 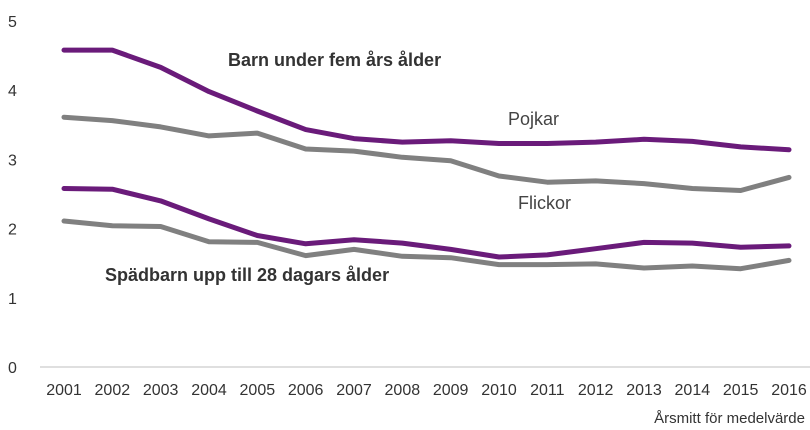 I want to click on x-tick-label: 2014, so click(x=693, y=390).